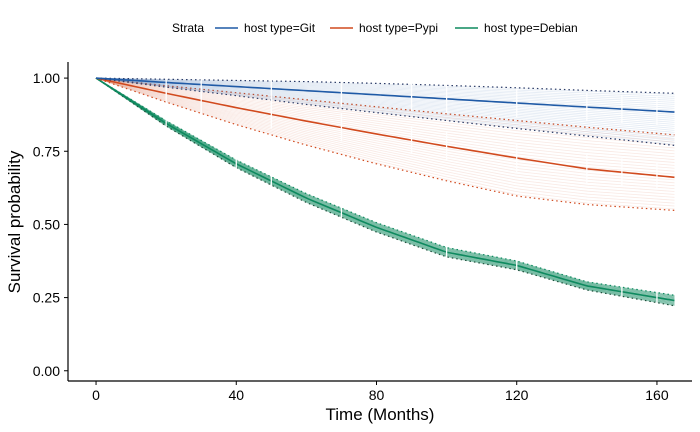 The height and width of the screenshot is (432, 700). Describe the element at coordinates (398, 28) in the screenshot. I see `legend-label-pypi: host type=Pypi` at that location.